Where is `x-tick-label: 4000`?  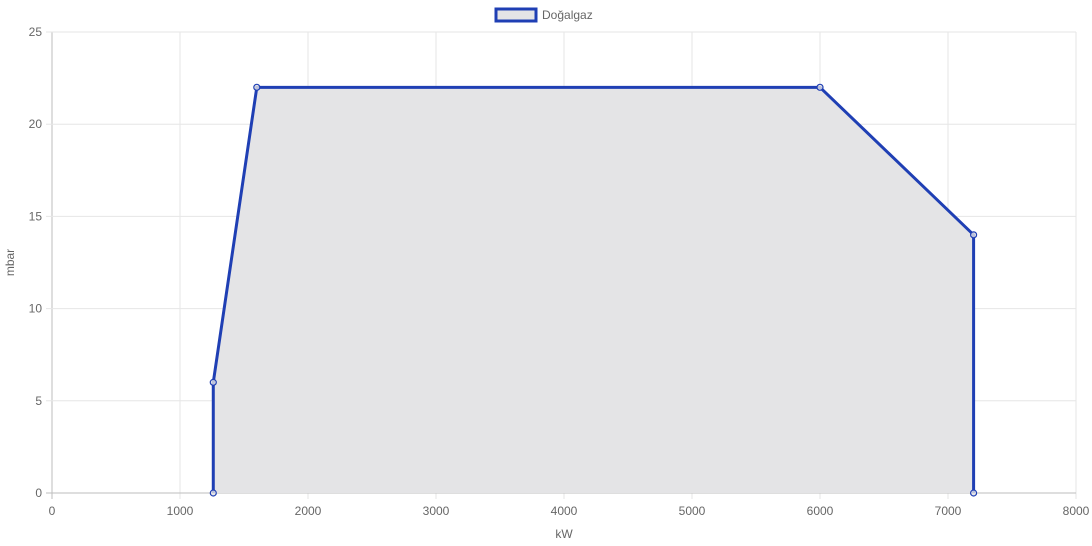 x-tick-label: 4000 is located at coordinates (564, 511).